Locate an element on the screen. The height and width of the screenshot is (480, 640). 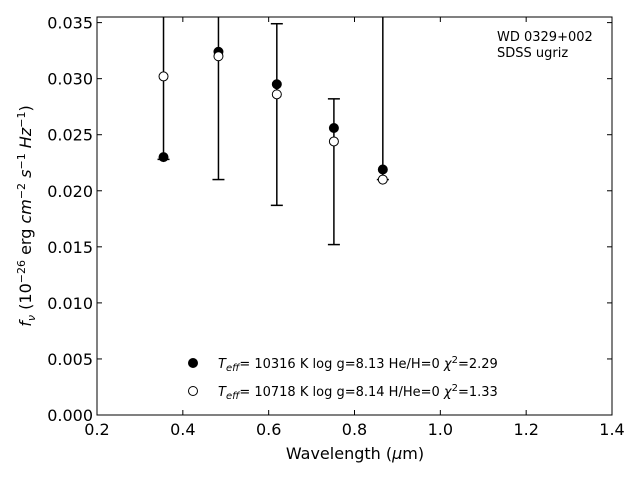
y-tick-label: 0.005 is located at coordinates (70, 359).